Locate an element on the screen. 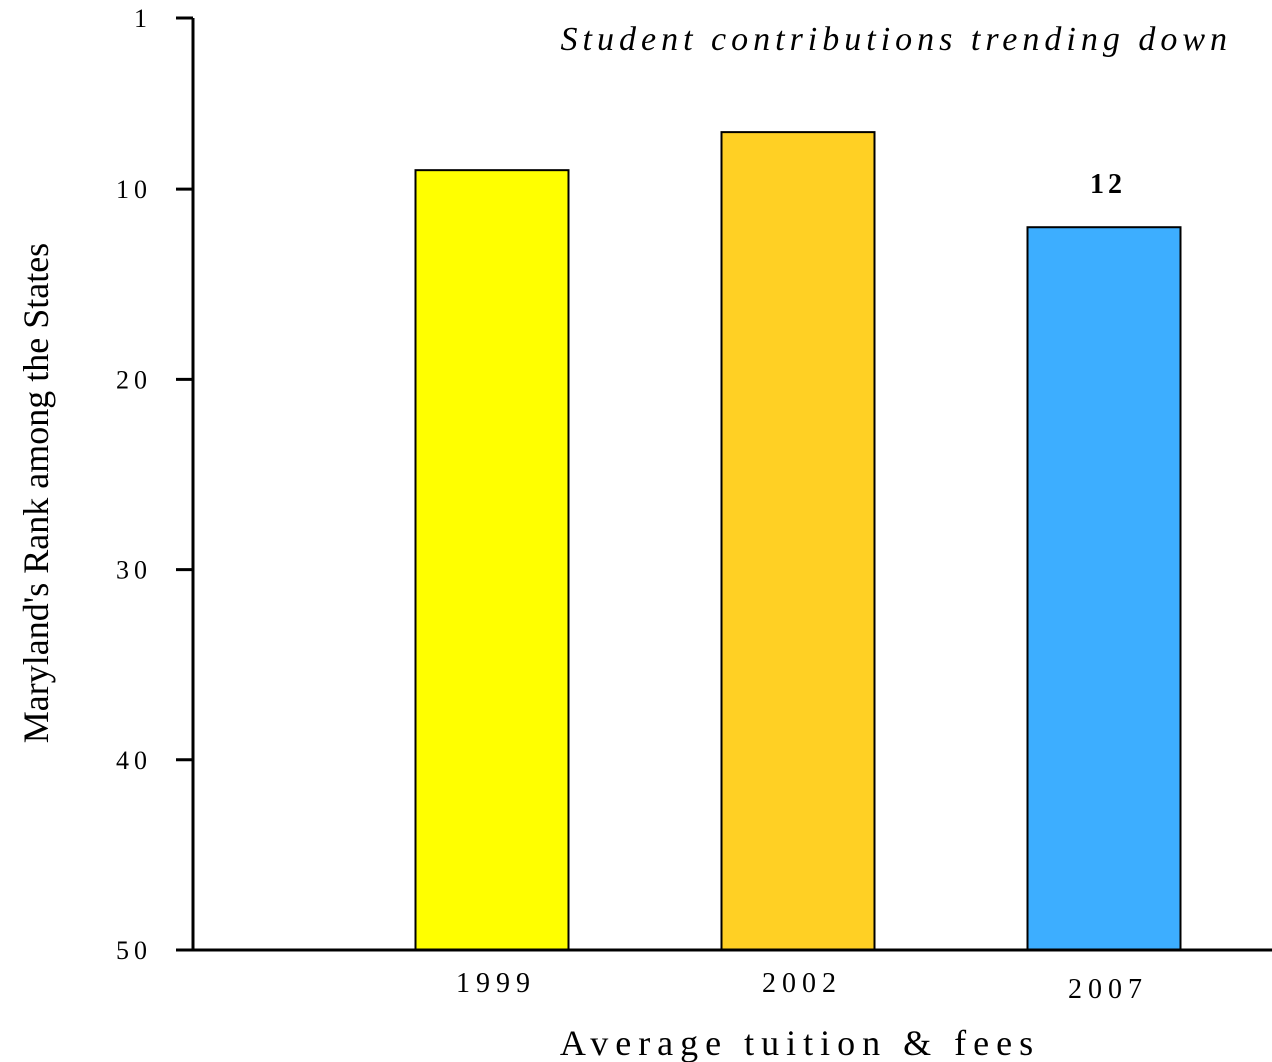 Image resolution: width=1272 pixels, height=1062 pixels. x-axis-title: Average tuition & fees is located at coordinates (800, 1042).